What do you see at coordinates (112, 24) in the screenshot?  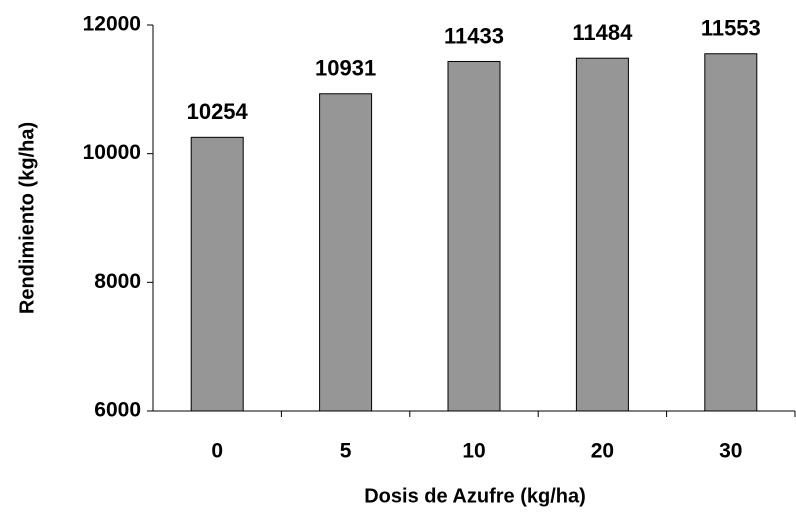 I see `y-tick-label: 12000` at bounding box center [112, 24].